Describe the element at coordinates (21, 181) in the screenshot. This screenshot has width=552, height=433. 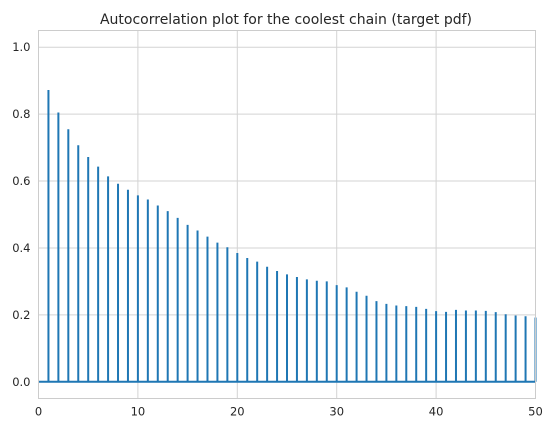
I see `y-tick-label: 0.6` at that location.